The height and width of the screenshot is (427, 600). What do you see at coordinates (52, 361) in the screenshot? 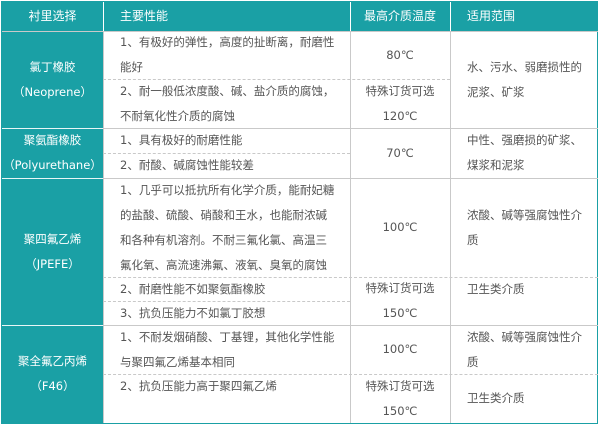
I see `cell-text: 聚全氟乙丙烯` at bounding box center [52, 361].